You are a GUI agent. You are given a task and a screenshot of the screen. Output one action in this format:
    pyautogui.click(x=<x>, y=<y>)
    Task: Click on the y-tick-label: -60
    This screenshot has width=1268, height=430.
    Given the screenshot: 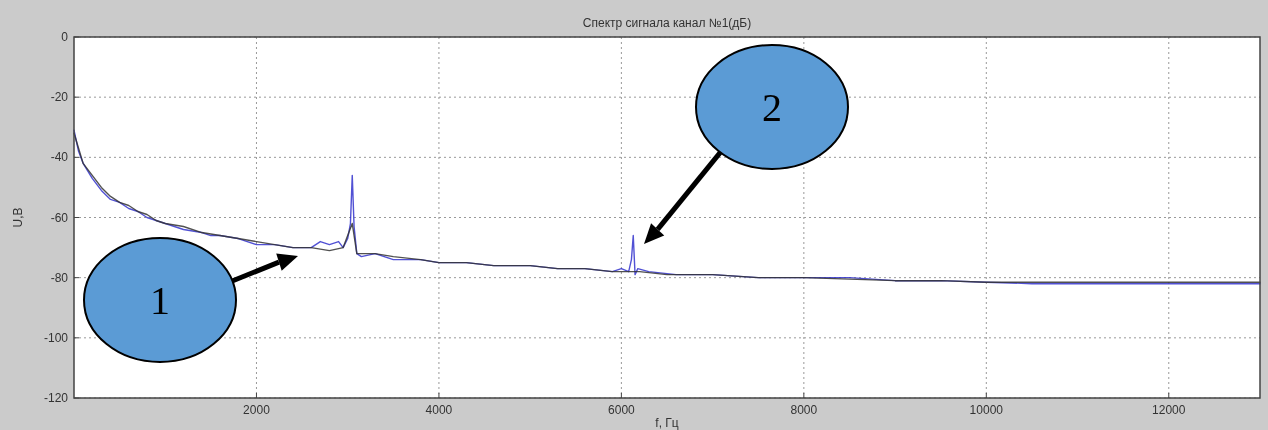 What is the action you would take?
    pyautogui.click(x=59, y=217)
    